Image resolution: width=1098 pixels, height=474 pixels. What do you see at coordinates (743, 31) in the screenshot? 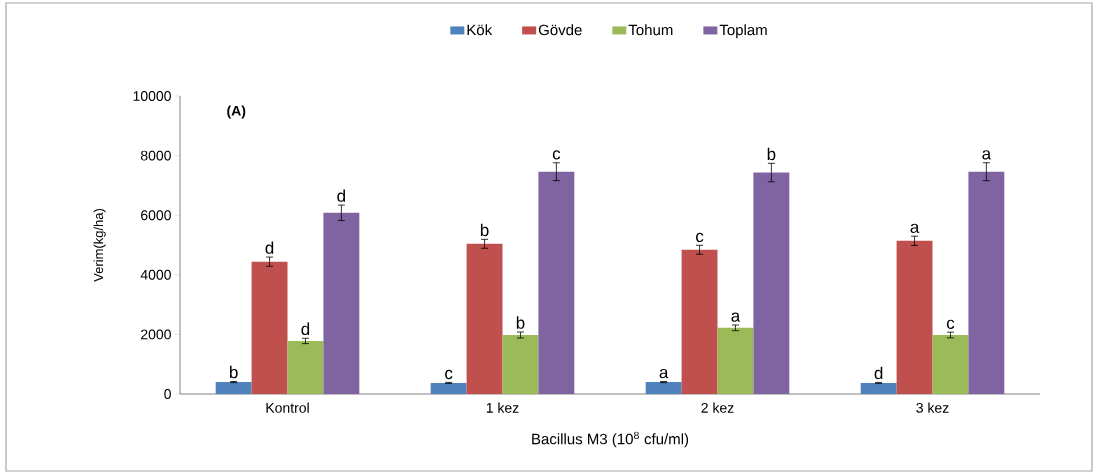
I see `legend-label: Toplam` at bounding box center [743, 31].